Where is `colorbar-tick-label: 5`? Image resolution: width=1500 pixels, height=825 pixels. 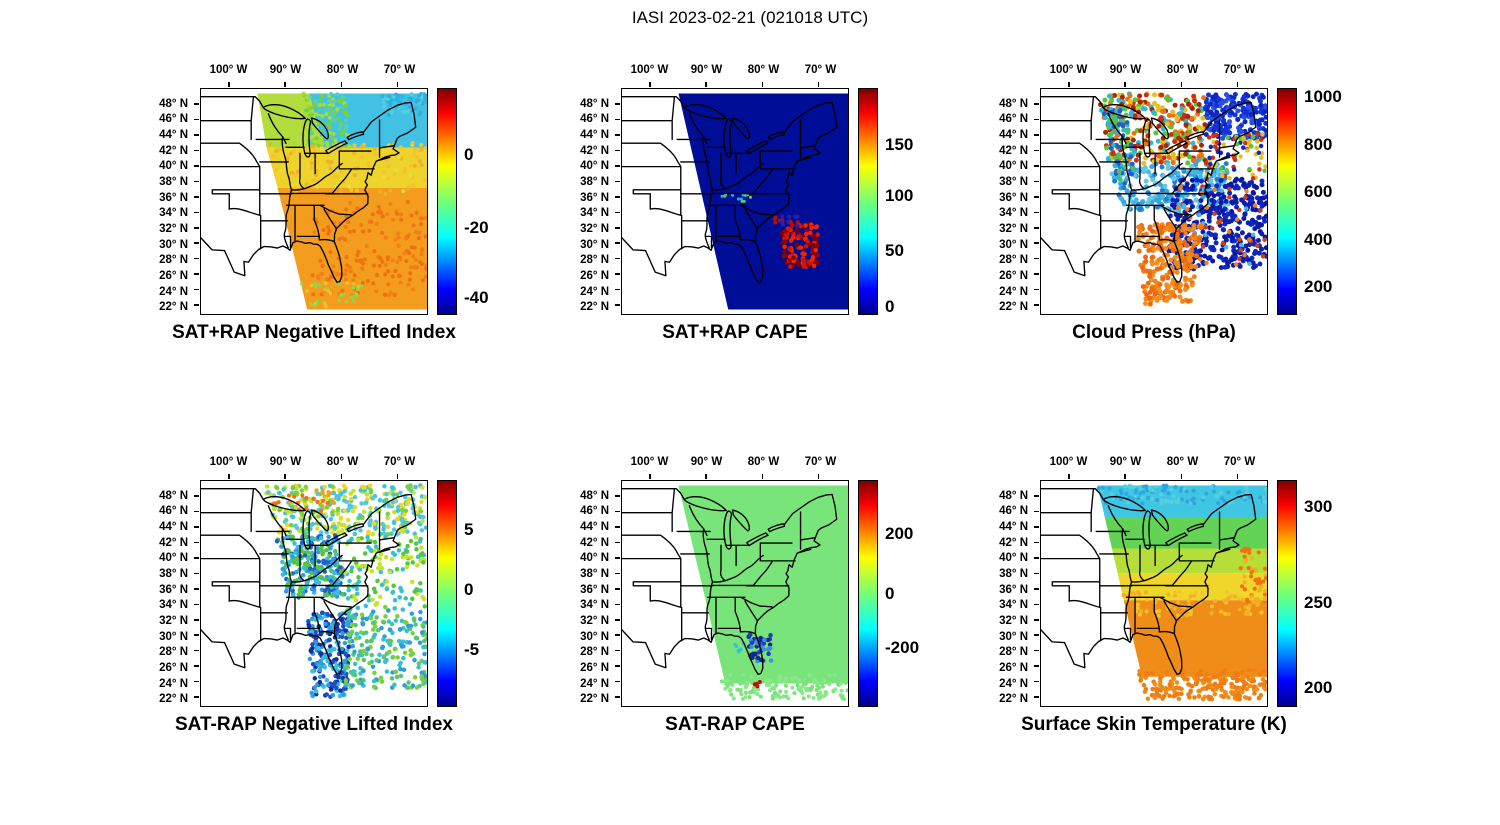 colorbar-tick-label: 5 is located at coordinates (469, 529).